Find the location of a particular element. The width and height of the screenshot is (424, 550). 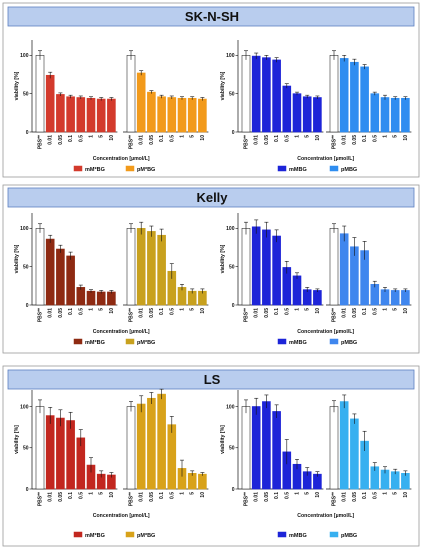

panel-title: LS is located at coordinates (212, 379).